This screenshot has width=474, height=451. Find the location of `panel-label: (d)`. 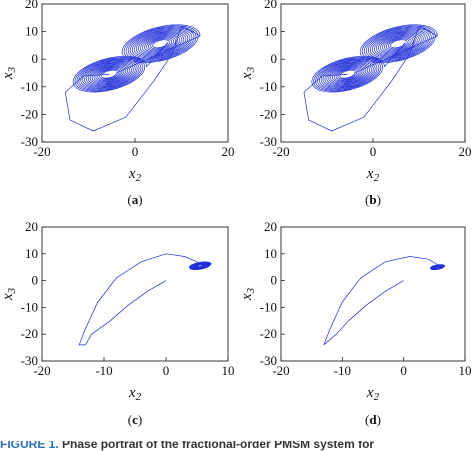

panel-label: (d) is located at coordinates (373, 419).